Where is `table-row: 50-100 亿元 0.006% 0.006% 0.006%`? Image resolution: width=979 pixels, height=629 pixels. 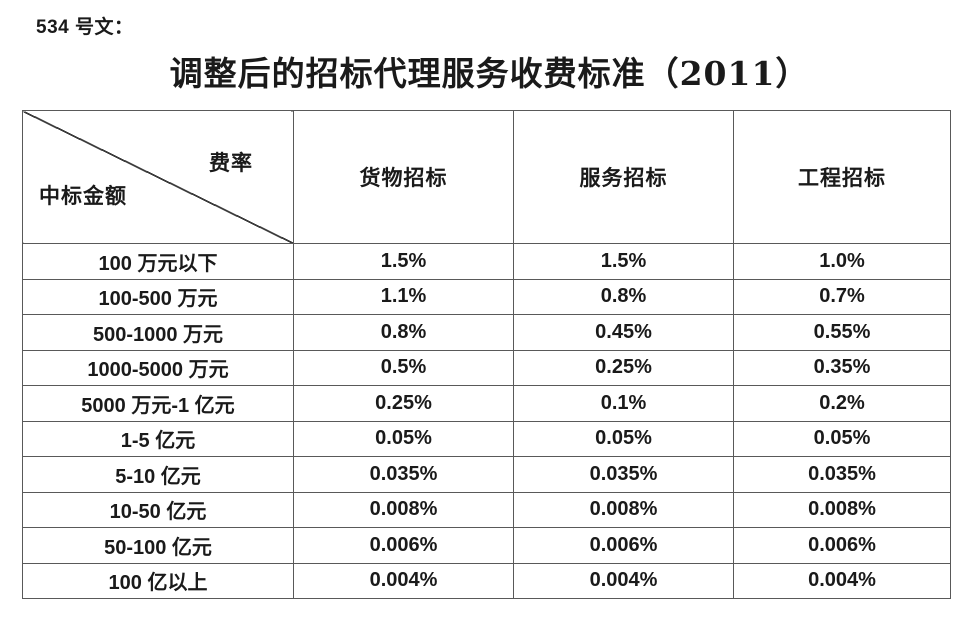 table-row: 50-100 亿元 0.006% 0.006% 0.006% is located at coordinates (486, 545).